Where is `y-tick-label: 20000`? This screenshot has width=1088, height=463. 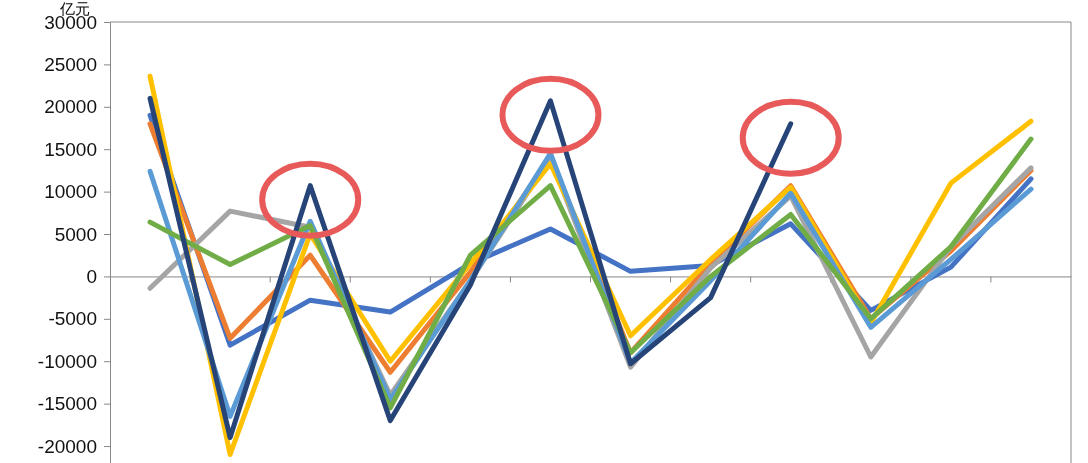 y-tick-label: 20000 is located at coordinates (70, 107).